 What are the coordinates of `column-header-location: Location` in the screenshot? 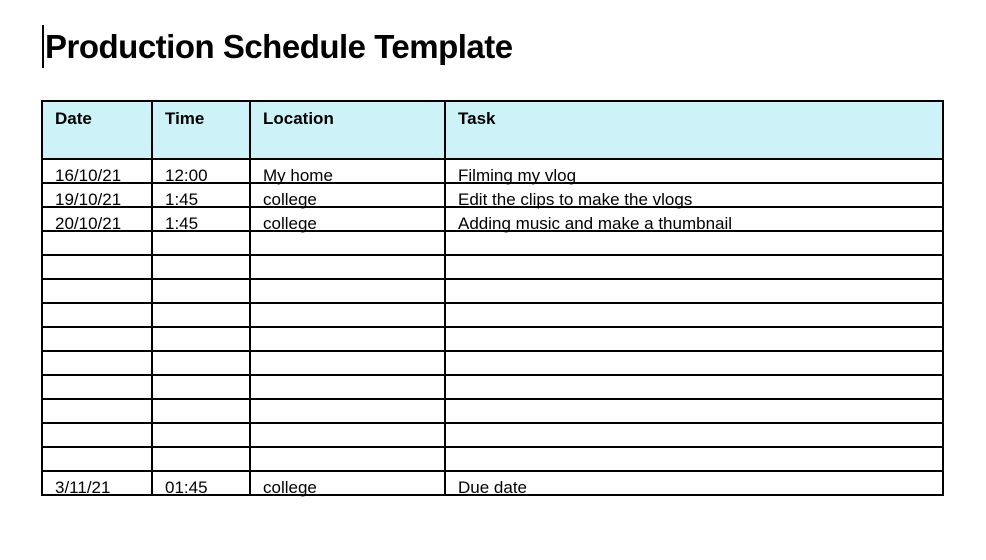 It's located at (347, 130).